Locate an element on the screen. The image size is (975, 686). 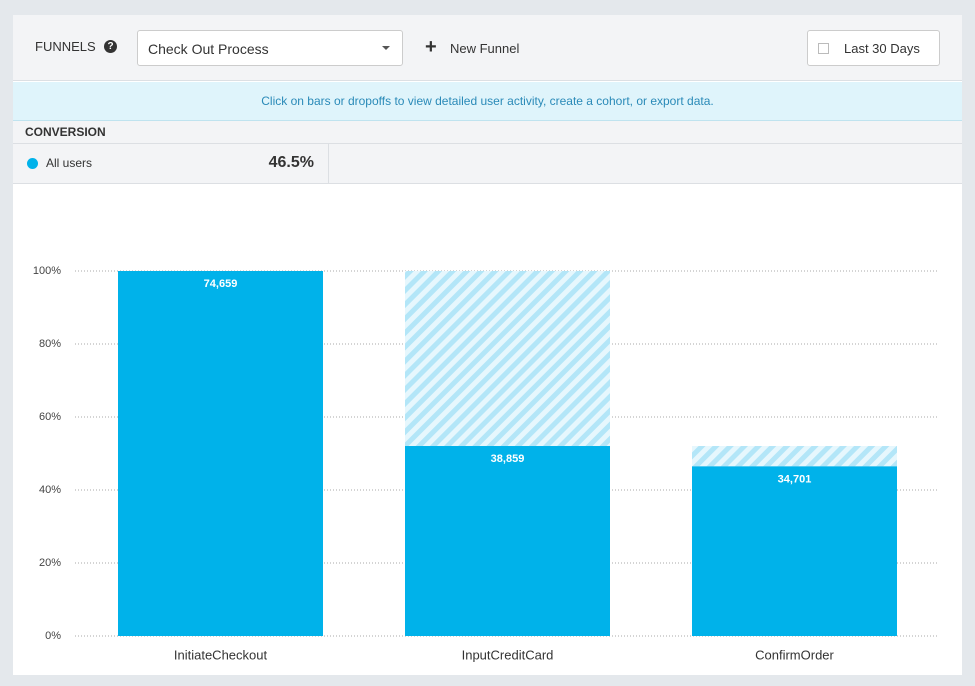
segment-dot is located at coordinates (32, 163).